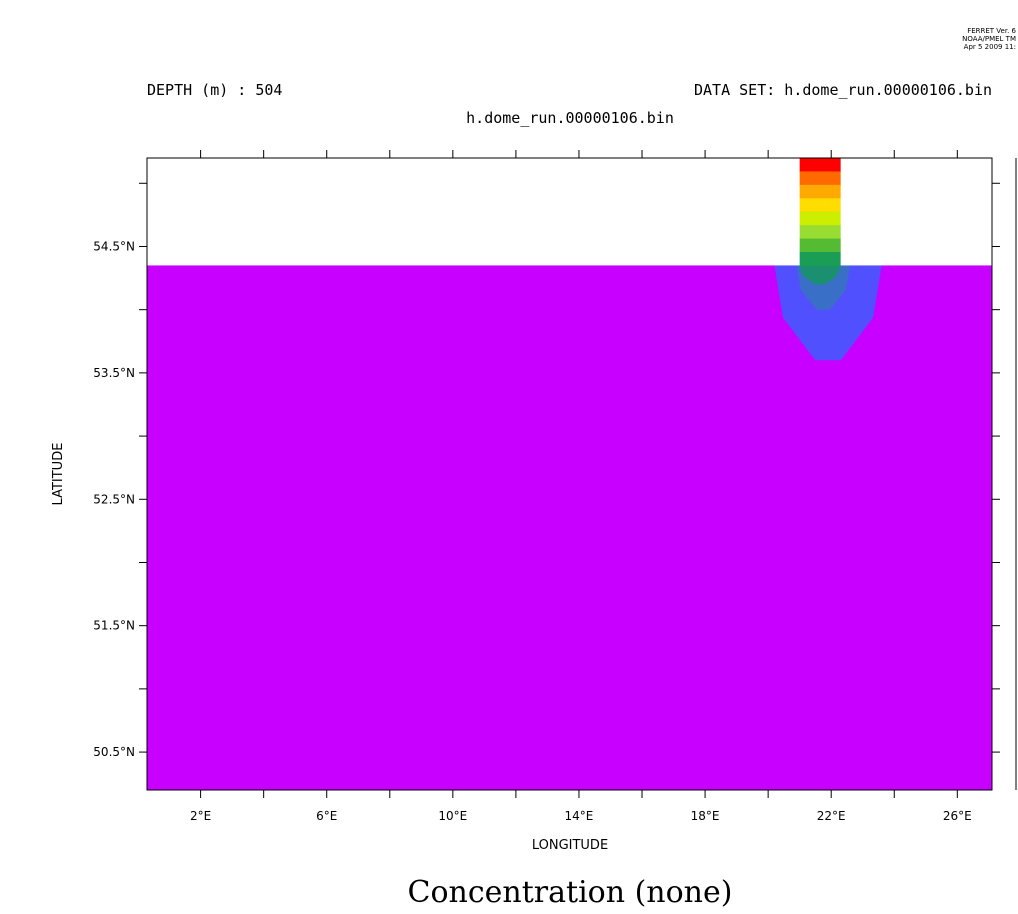 The width and height of the screenshot is (1018, 914). What do you see at coordinates (989, 39) in the screenshot?
I see `ferret-org-label: NOAA/PMEL TM` at bounding box center [989, 39].